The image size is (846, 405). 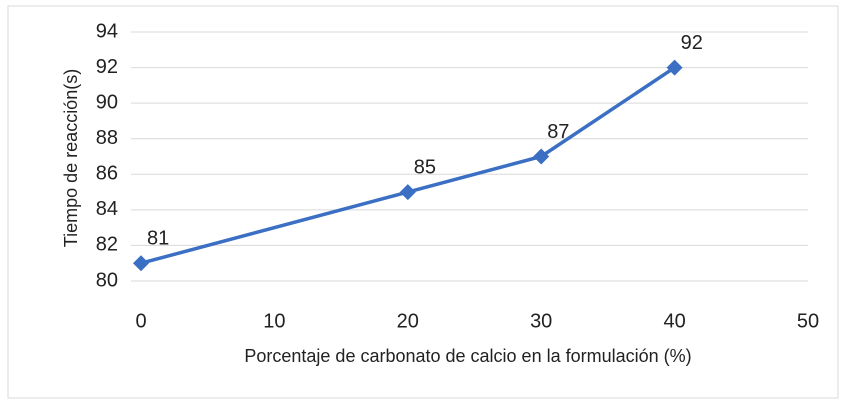 What do you see at coordinates (107, 174) in the screenshot?
I see `y-tick-label: 86` at bounding box center [107, 174].